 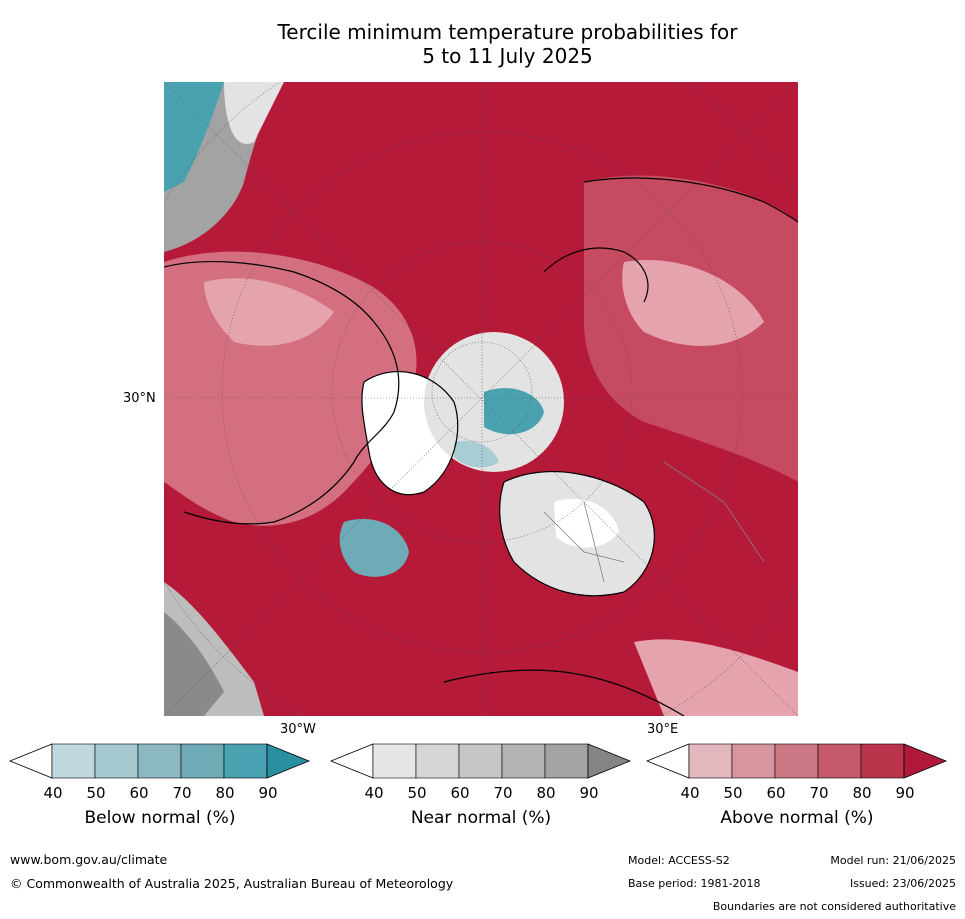 What do you see at coordinates (663, 729) in the screenshot?
I see `lon-label-30e: 30°E` at bounding box center [663, 729].